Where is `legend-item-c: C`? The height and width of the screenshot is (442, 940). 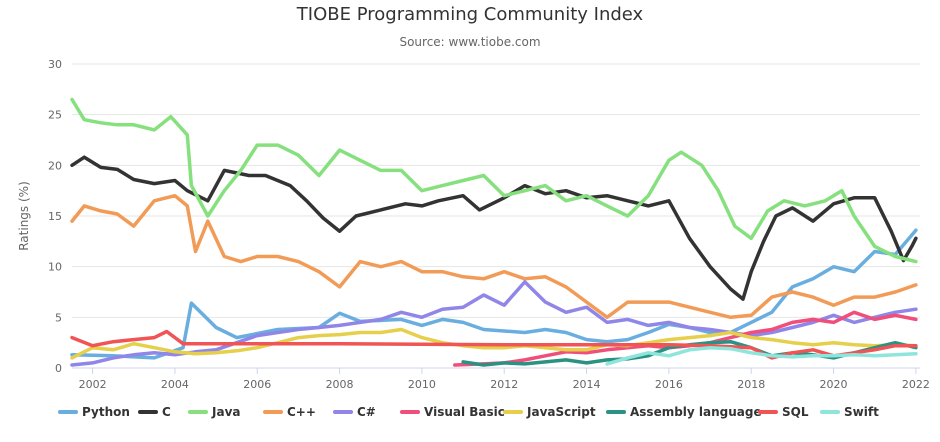 legend-item-c: C is located at coordinates (154, 412).